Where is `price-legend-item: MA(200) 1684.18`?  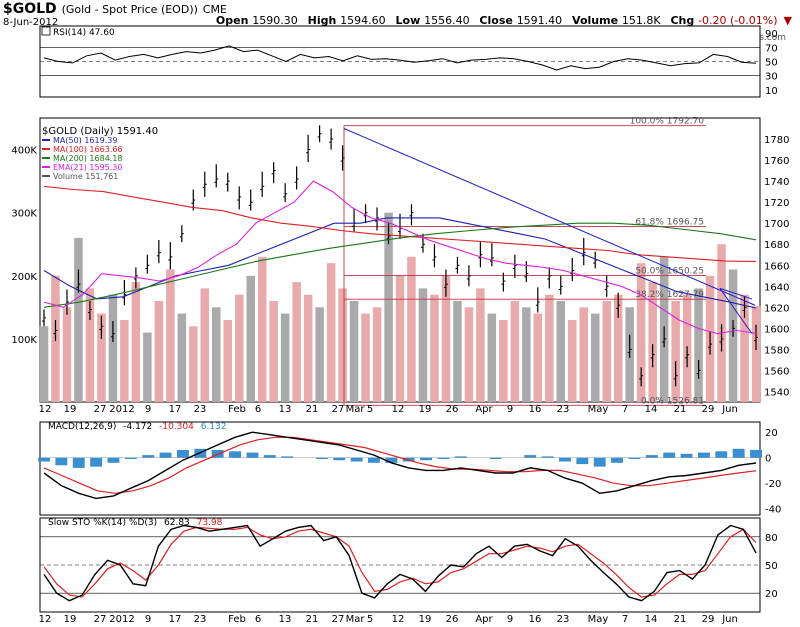
price-legend-item: MA(200) 1684.18 is located at coordinates (88, 158).